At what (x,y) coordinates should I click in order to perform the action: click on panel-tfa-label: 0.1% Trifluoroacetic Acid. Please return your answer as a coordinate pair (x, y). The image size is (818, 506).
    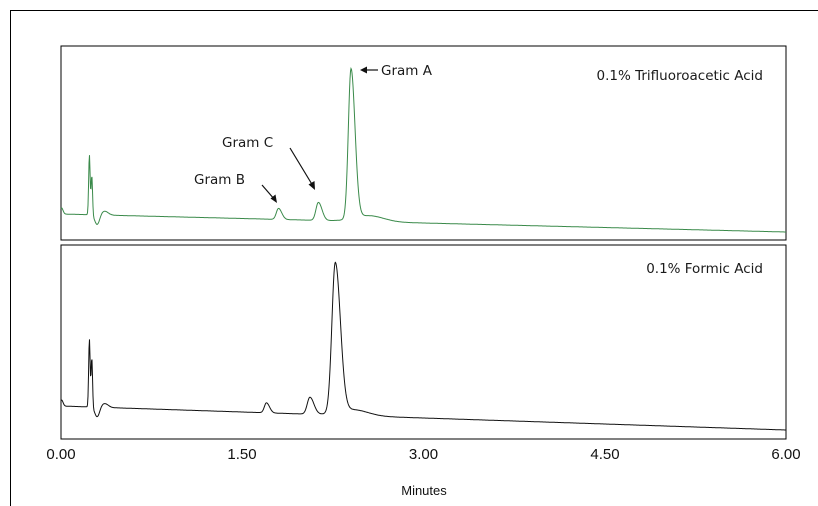
    Looking at the image, I should click on (680, 76).